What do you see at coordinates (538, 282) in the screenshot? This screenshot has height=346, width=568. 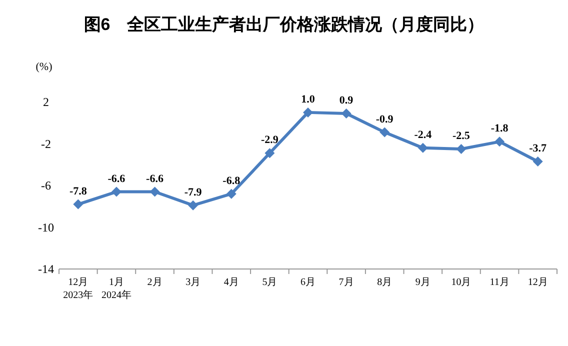 I see `x-tick-label: 12月` at bounding box center [538, 282].